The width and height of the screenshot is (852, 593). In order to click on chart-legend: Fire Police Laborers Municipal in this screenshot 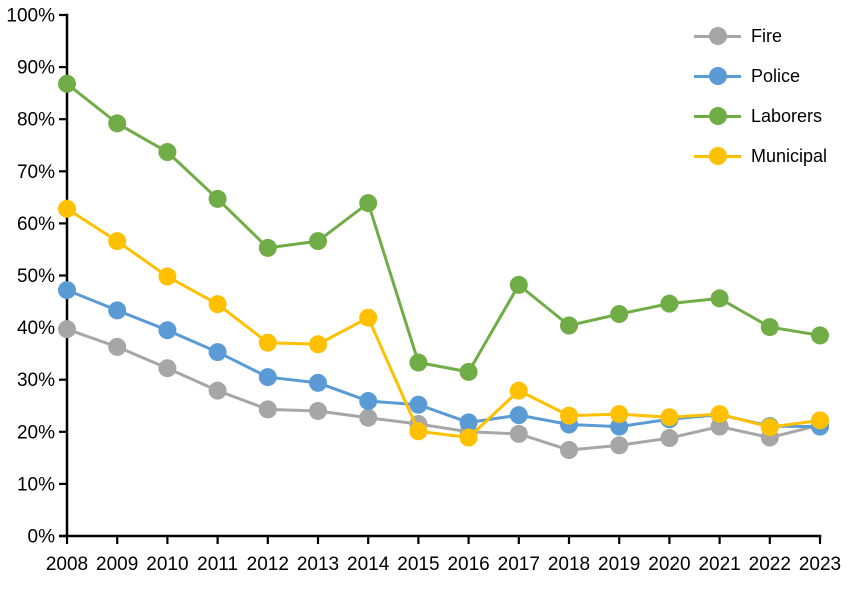, I will do `click(760, 96)`.